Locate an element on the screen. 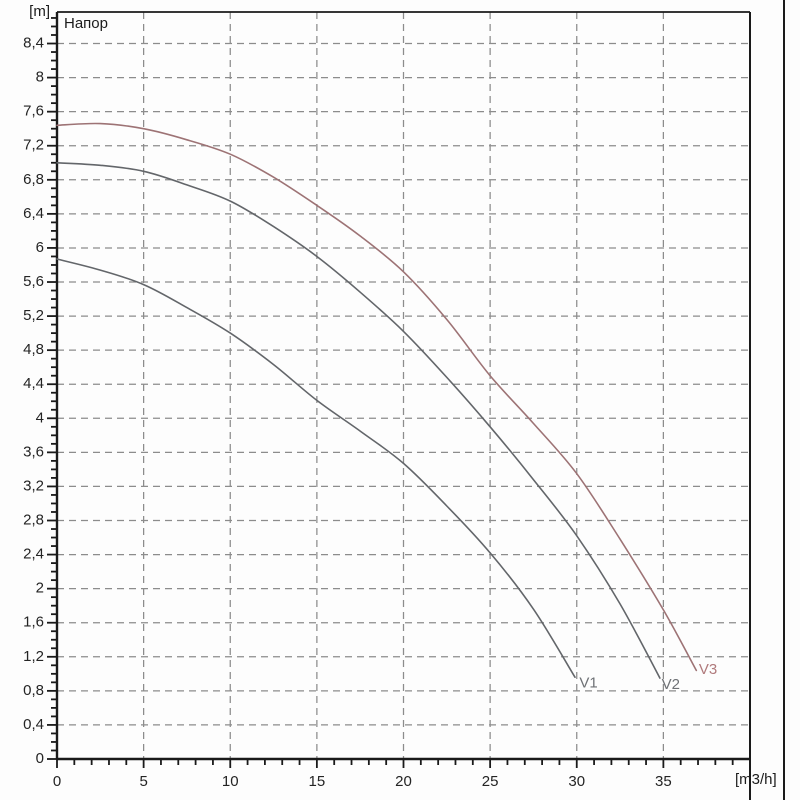 This screenshot has height=800, width=800. y-tick-label: 1,2 is located at coordinates (33, 656).